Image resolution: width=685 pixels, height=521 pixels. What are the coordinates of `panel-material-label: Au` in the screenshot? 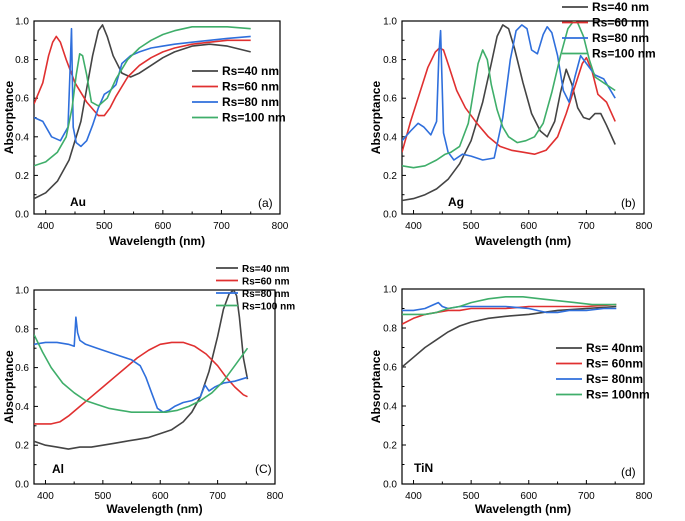 It's located at (78, 202).